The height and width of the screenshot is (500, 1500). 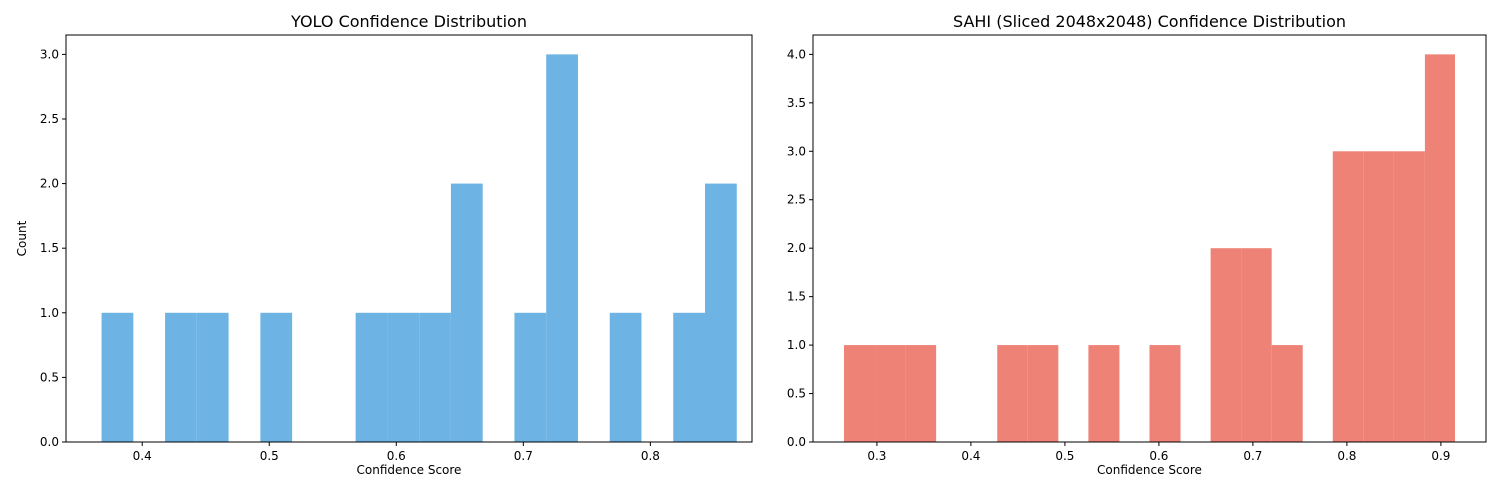 I want to click on chart-title: YOLO Confidence Distribution, so click(x=408, y=21).